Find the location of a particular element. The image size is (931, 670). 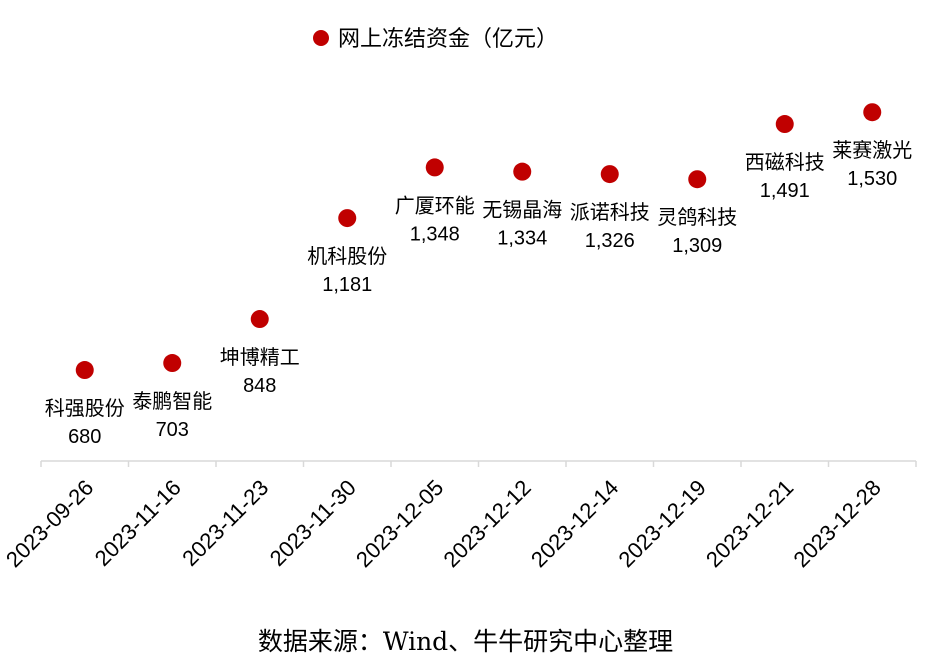

data-label-name: 广厦环能 is located at coordinates (435, 205).